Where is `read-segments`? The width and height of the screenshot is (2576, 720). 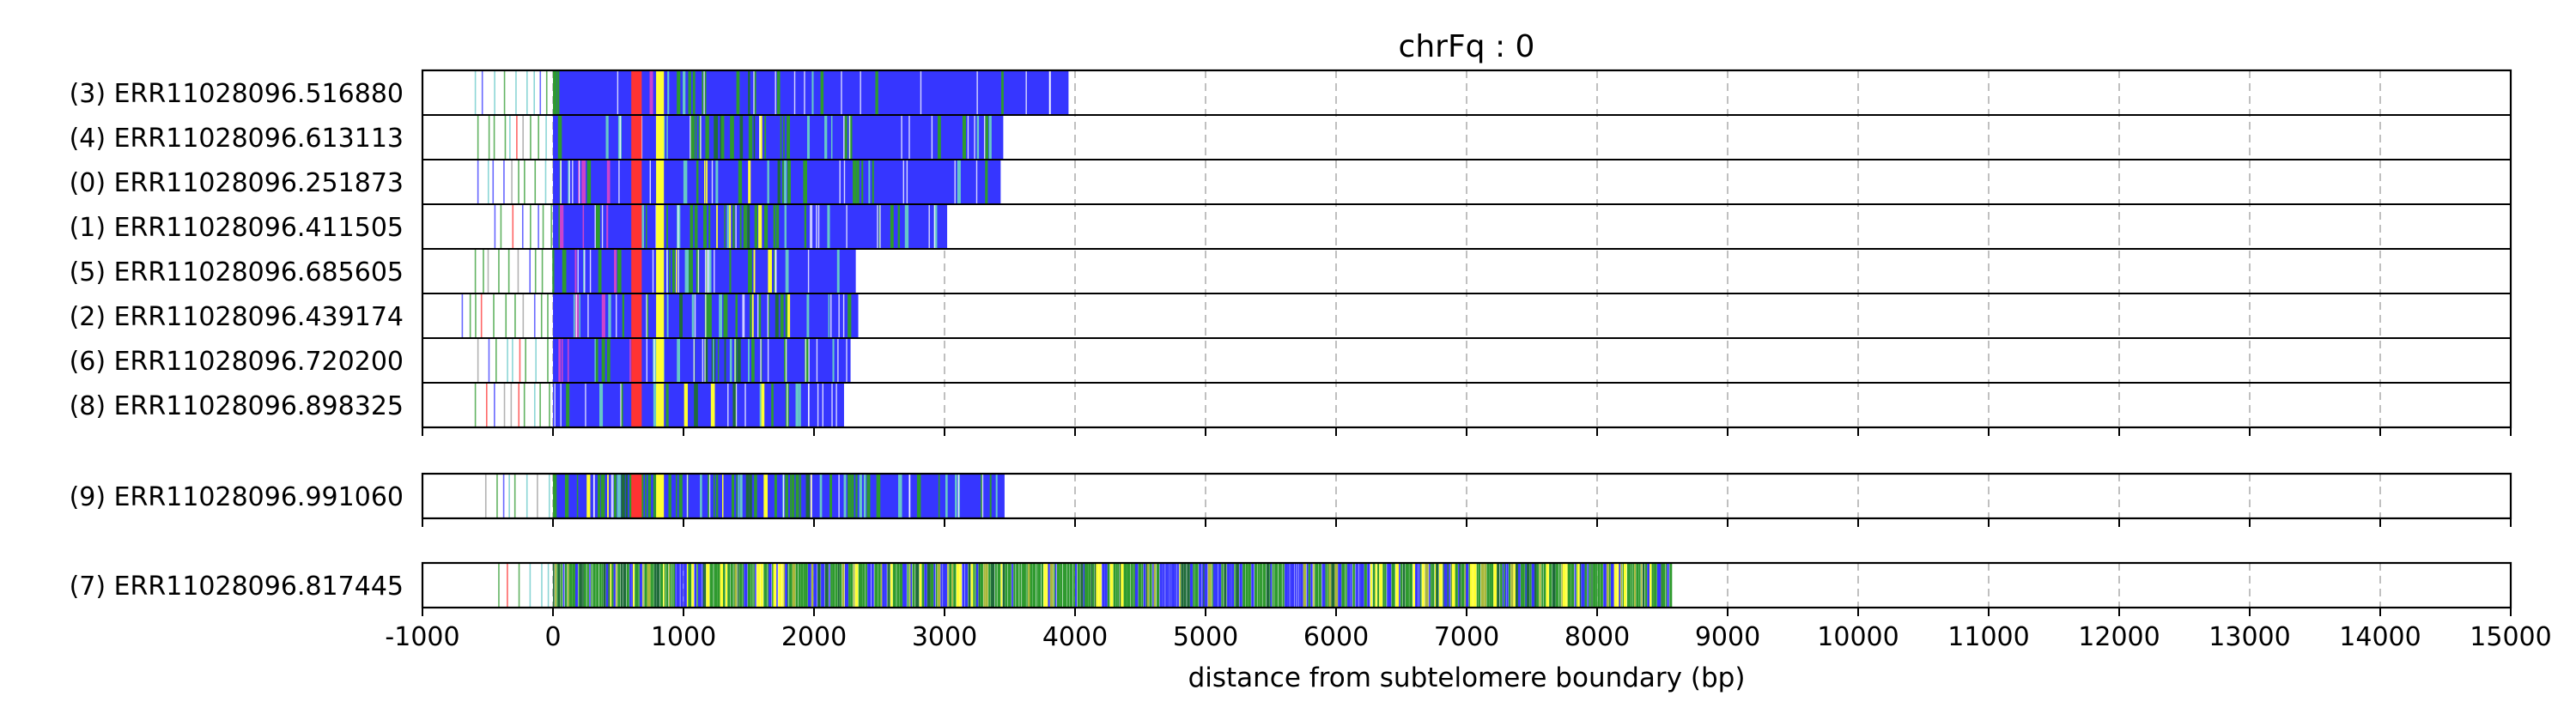
read-segments is located at coordinates (740, 137).